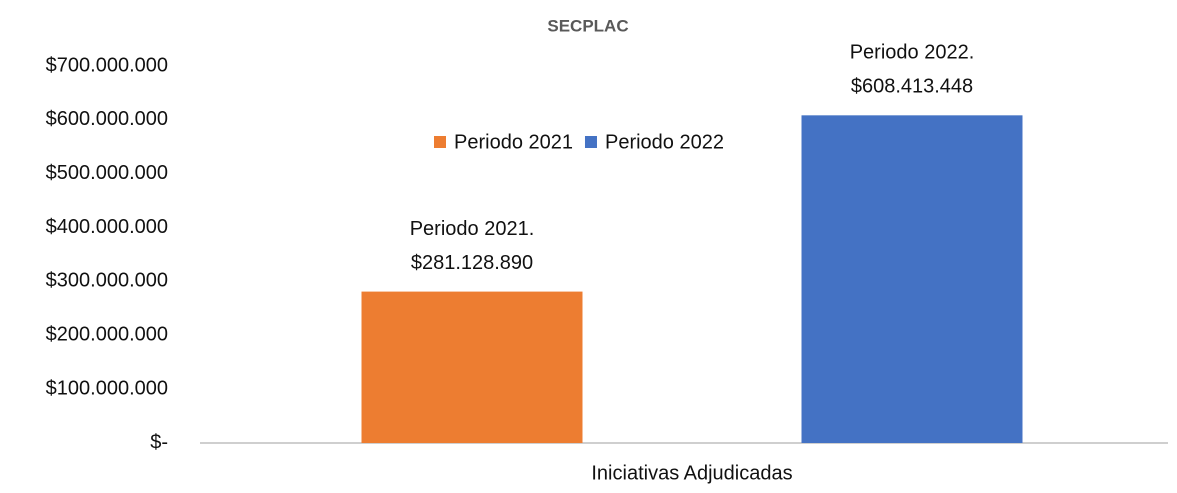 The height and width of the screenshot is (493, 1177). Describe the element at coordinates (472, 263) in the screenshot. I see `data-label: $281.128.890` at that location.